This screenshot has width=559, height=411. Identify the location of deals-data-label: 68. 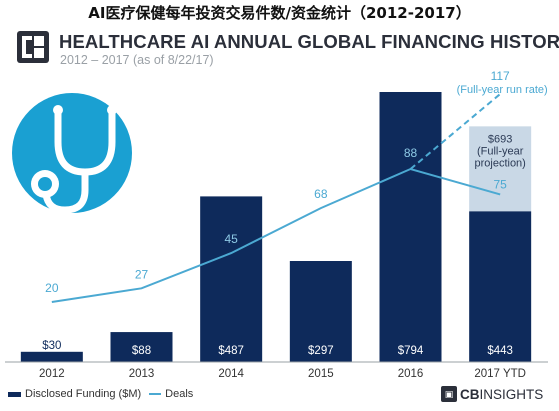
(321, 194).